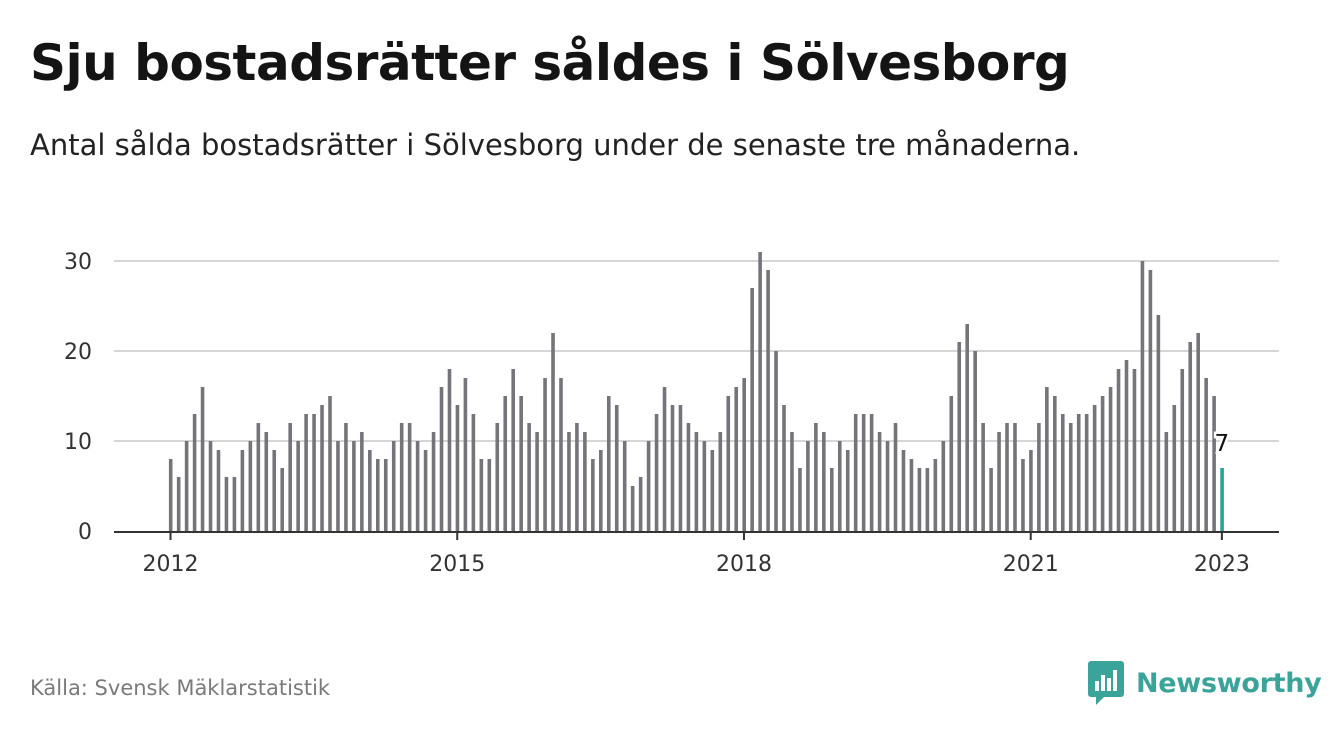  Describe the element at coordinates (457, 564) in the screenshot. I see `x-tick-label: 2015` at that location.